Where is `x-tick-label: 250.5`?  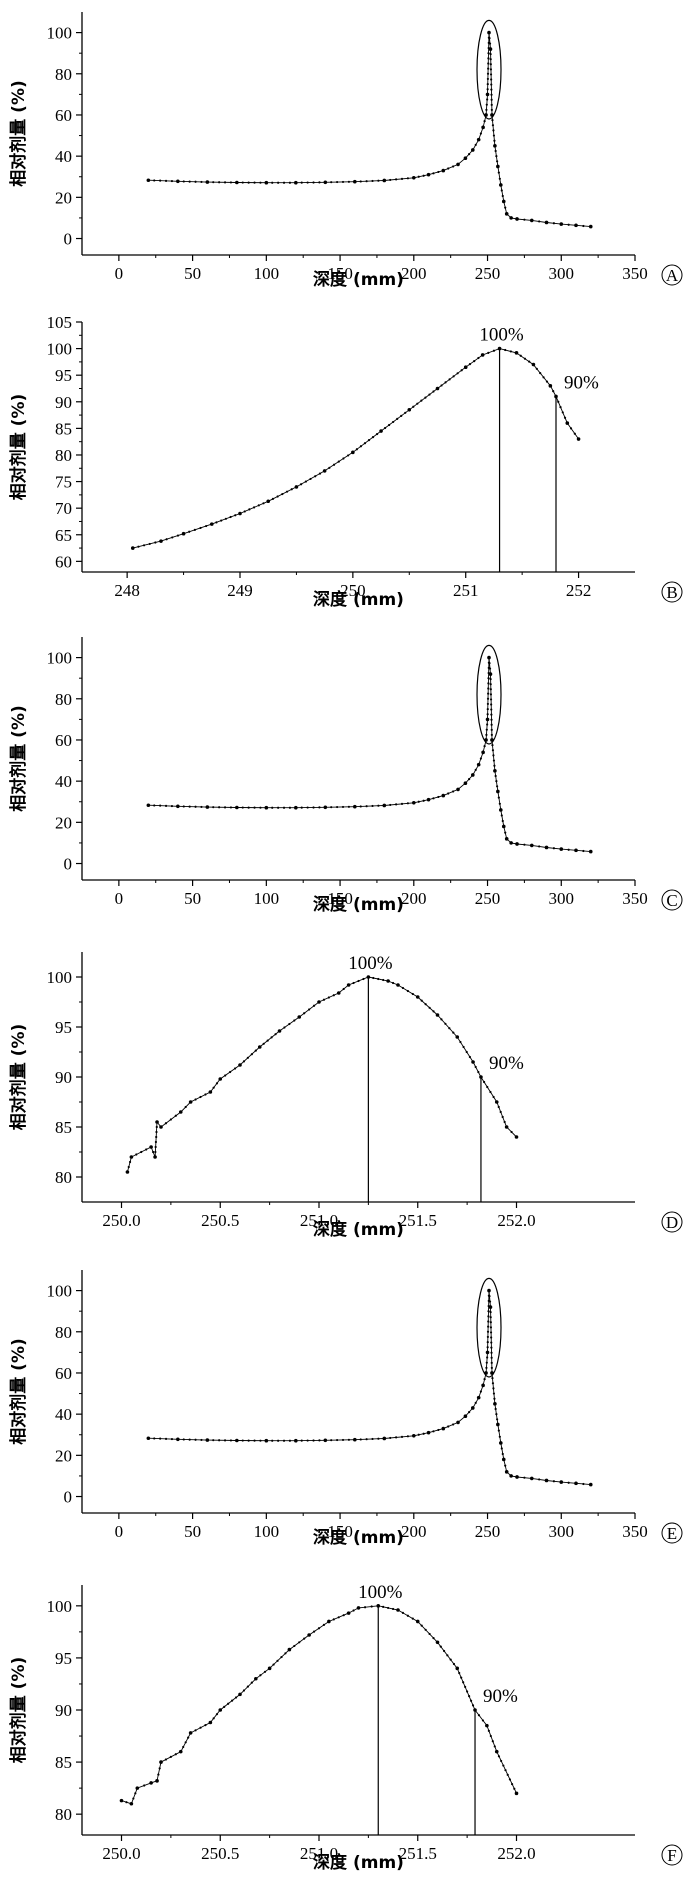
x-tick-label: 250.5 is located at coordinates (220, 1853).